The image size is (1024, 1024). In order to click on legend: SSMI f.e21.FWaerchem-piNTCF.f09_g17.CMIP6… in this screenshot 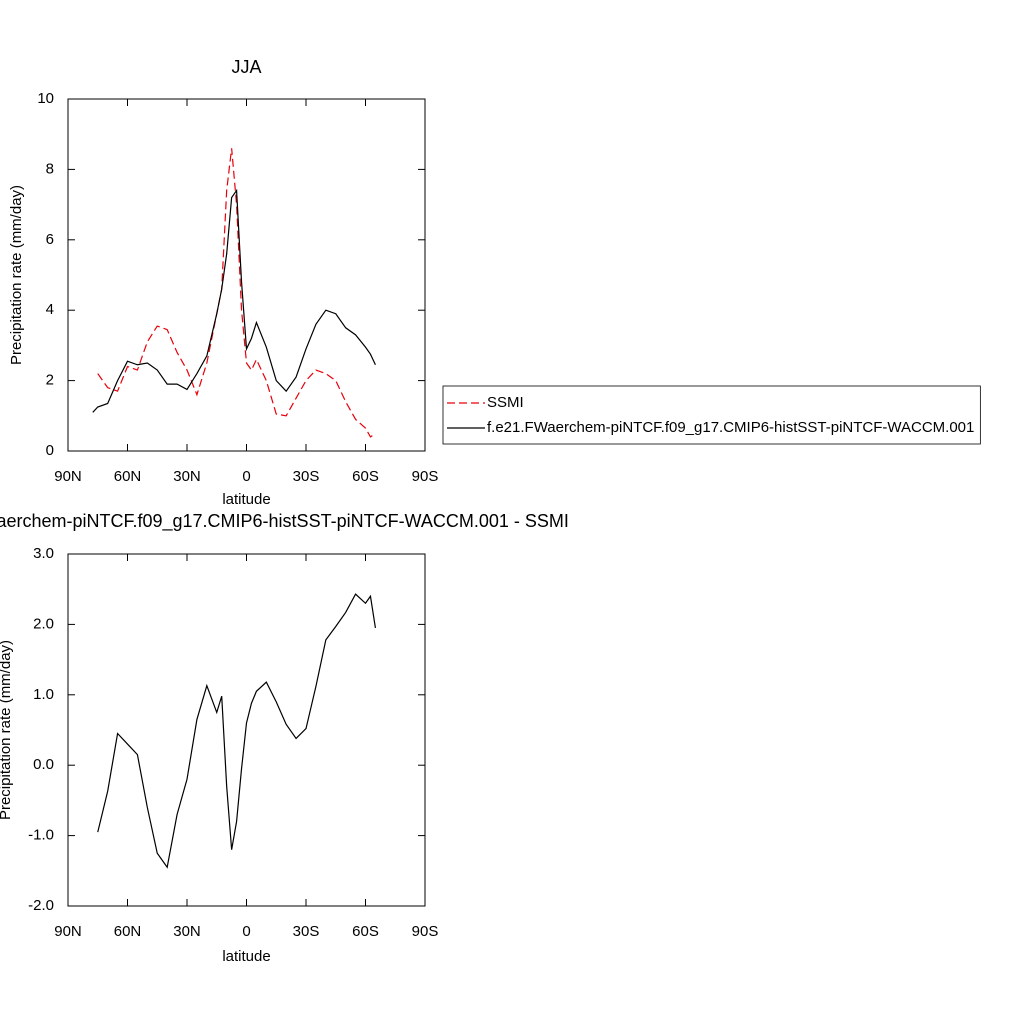, I will do `click(711, 415)`.